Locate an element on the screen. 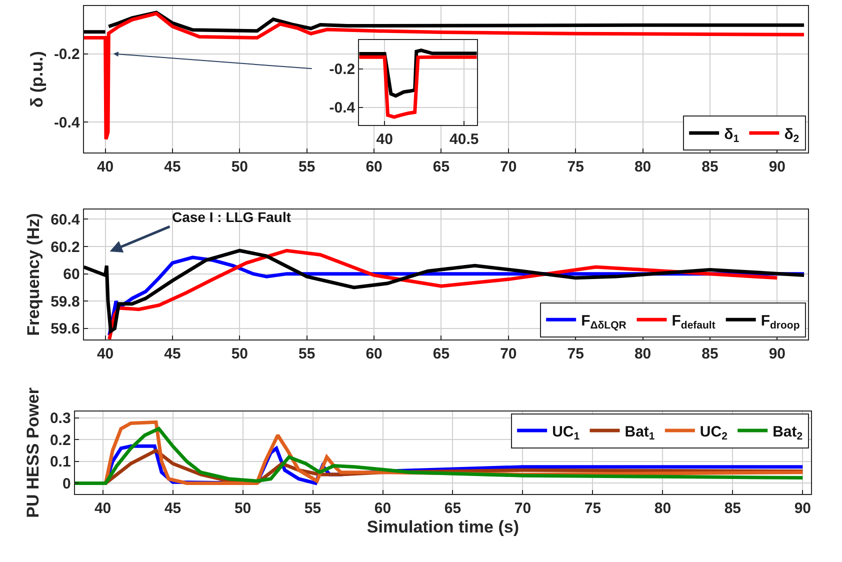 The width and height of the screenshot is (842, 562). legend-label: δ$_{2}$ is located at coordinates (792, 135).